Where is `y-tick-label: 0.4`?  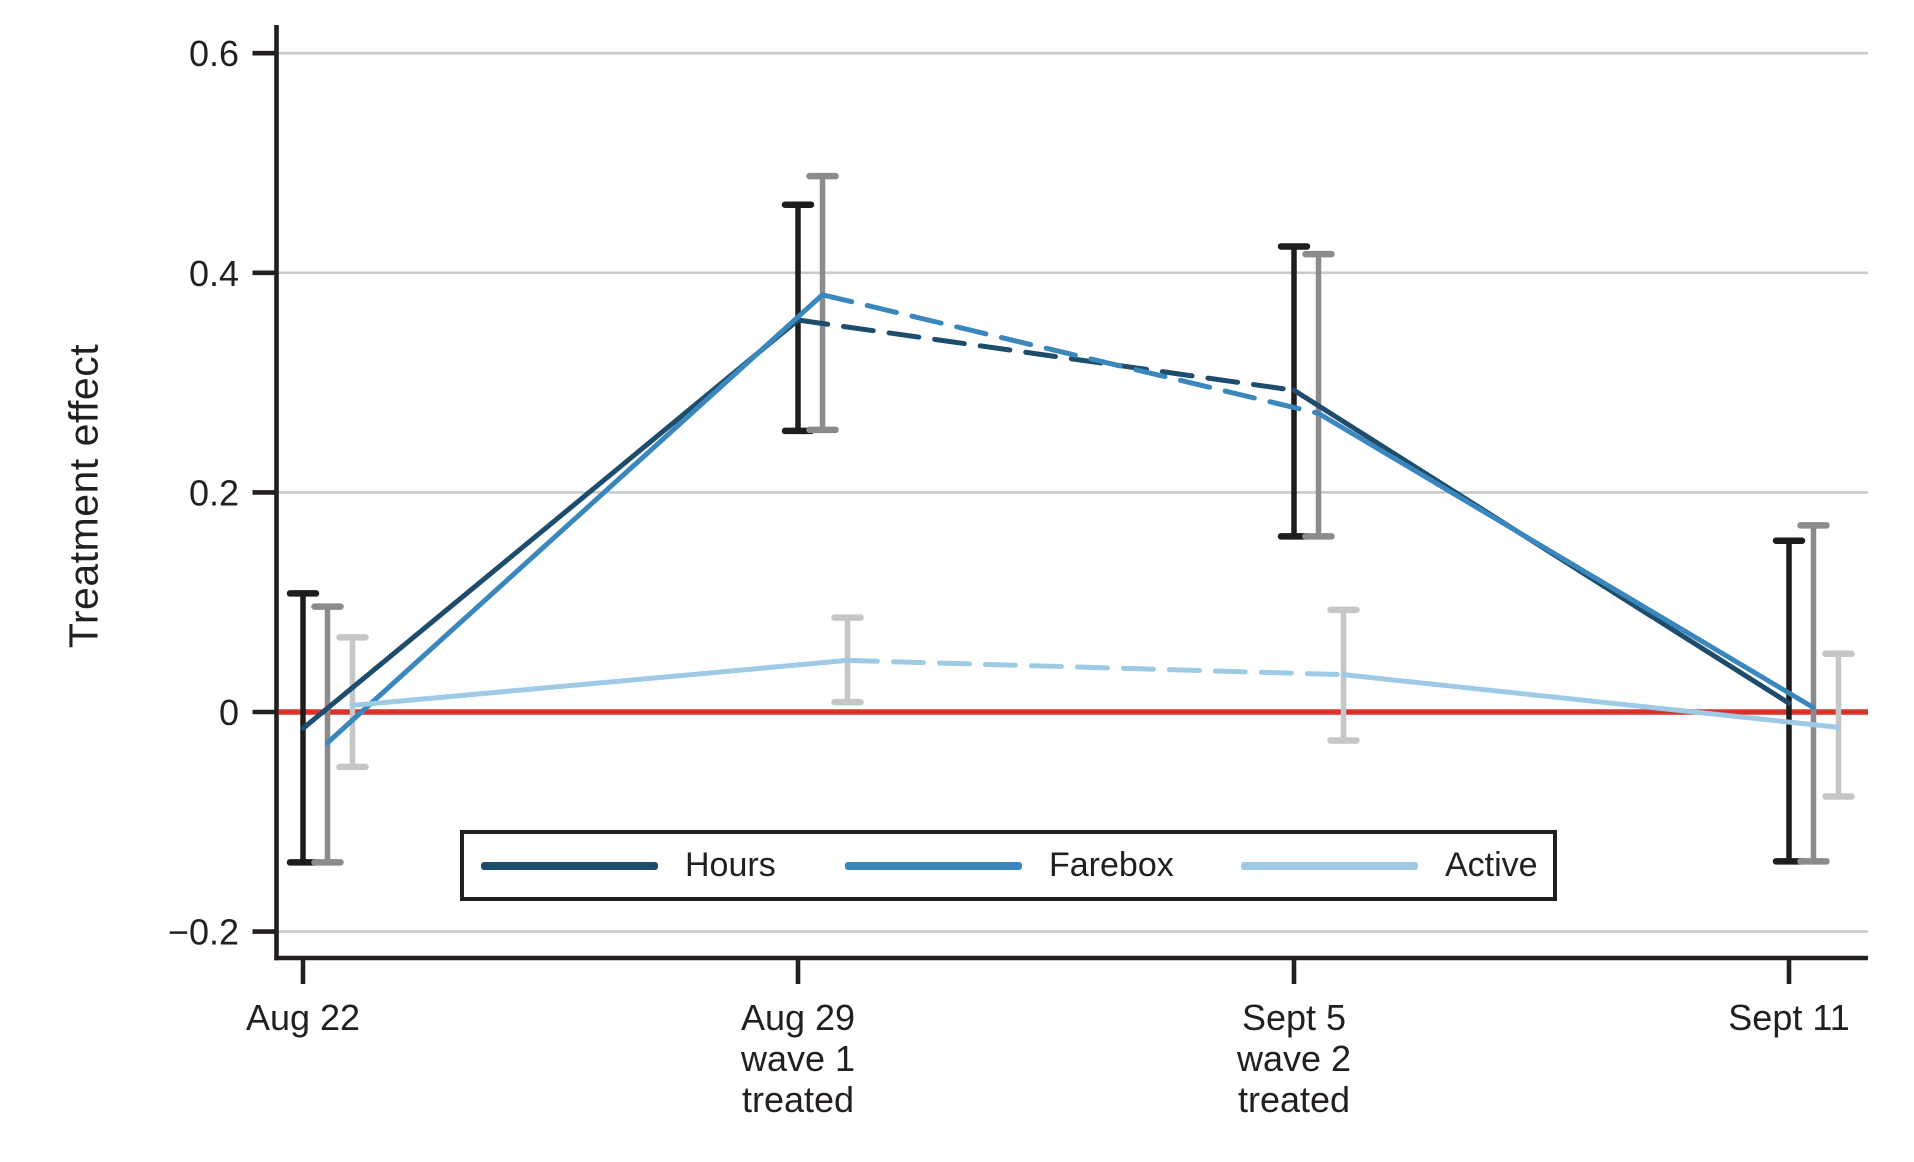 y-tick-label: 0.4 is located at coordinates (214, 273).